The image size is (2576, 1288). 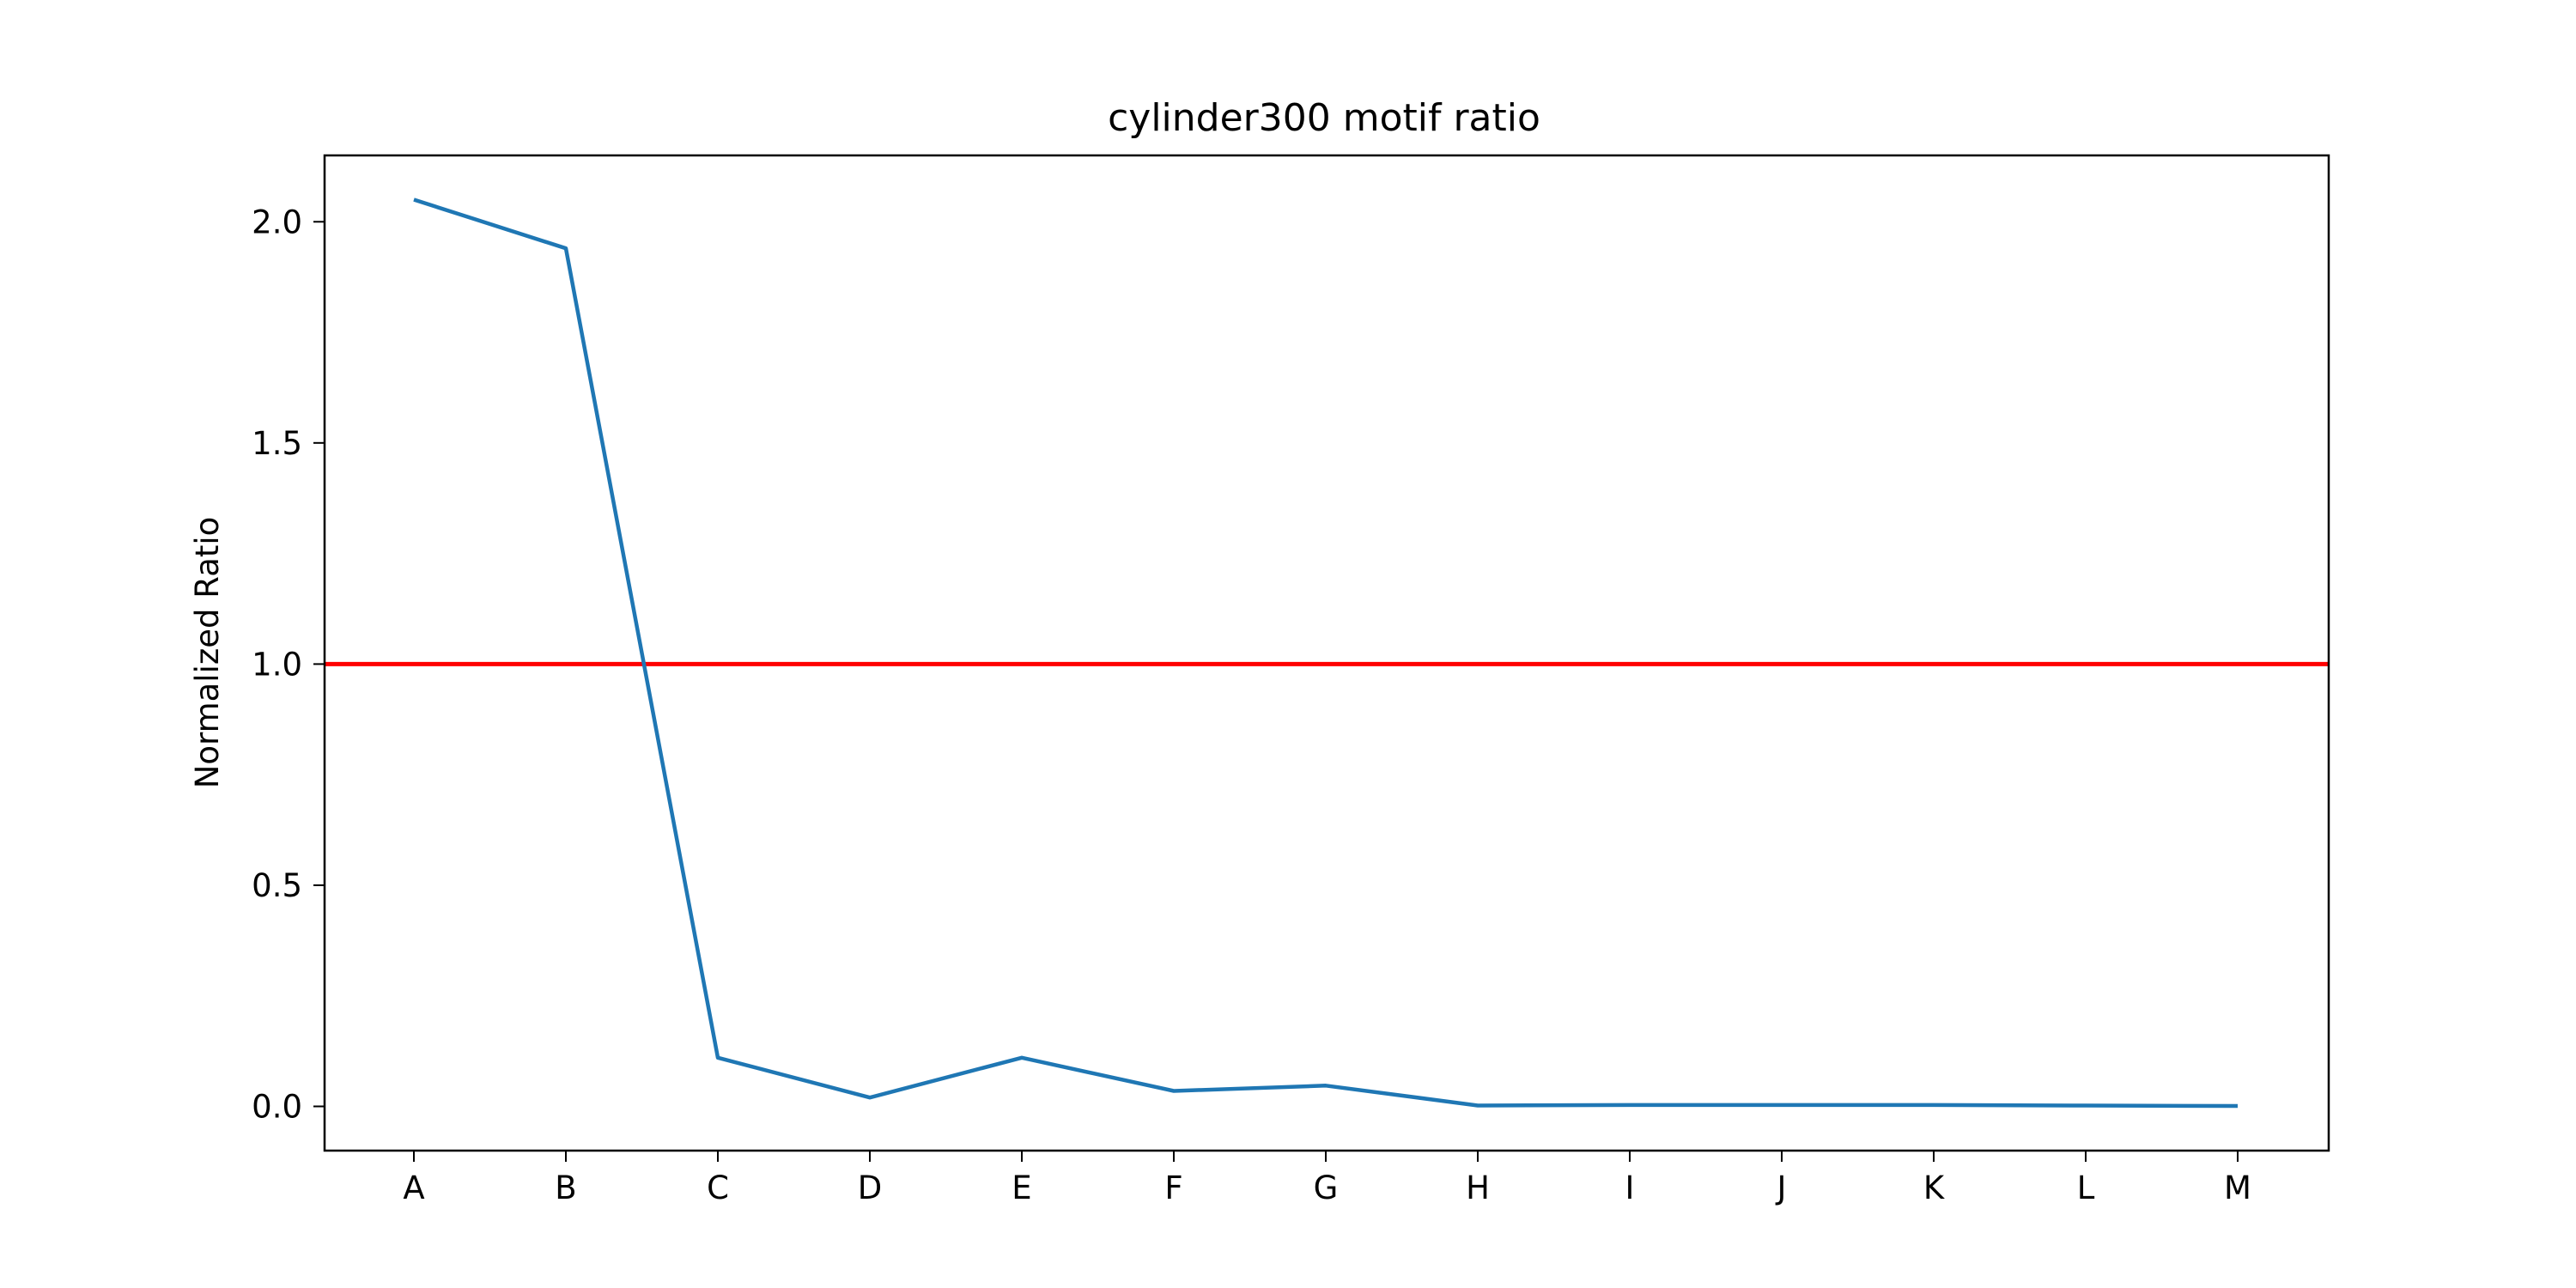 What do you see at coordinates (870, 1188) in the screenshot?
I see `x-tick-label: D` at bounding box center [870, 1188].